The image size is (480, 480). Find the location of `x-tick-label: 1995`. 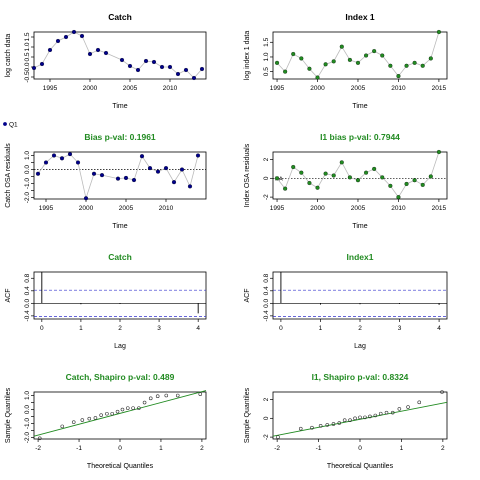

x-tick-label: 1995 is located at coordinates (277, 88).